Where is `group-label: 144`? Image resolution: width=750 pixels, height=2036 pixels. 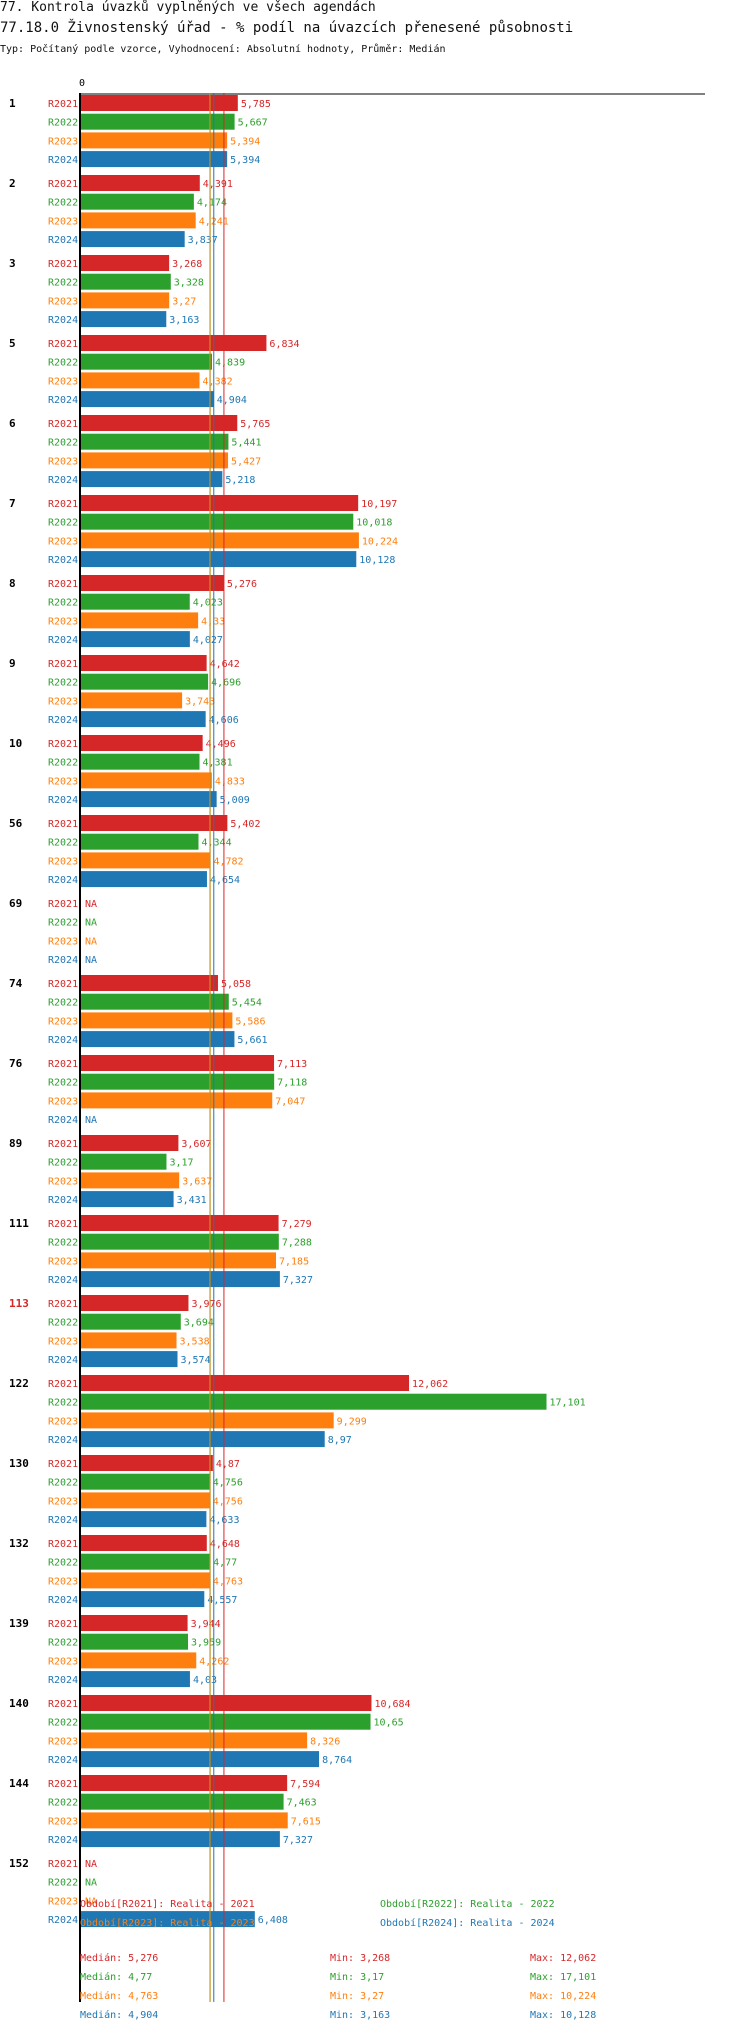 group-label: 144 is located at coordinates (19, 1783).